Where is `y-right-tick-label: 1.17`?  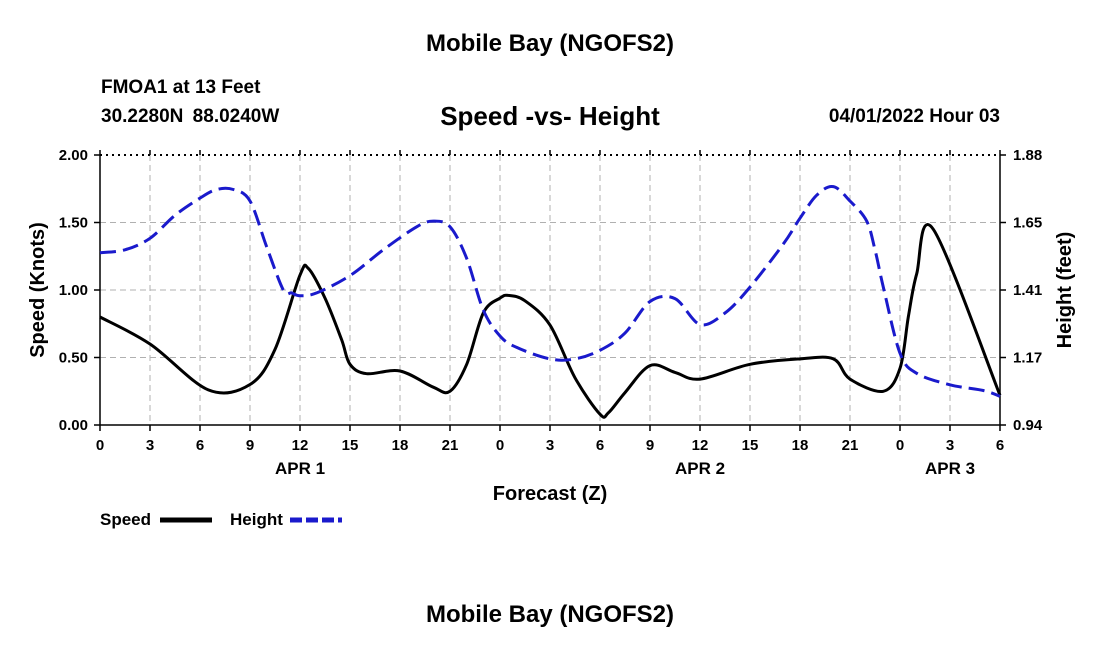
y-right-tick-label: 1.17 is located at coordinates (1027, 358).